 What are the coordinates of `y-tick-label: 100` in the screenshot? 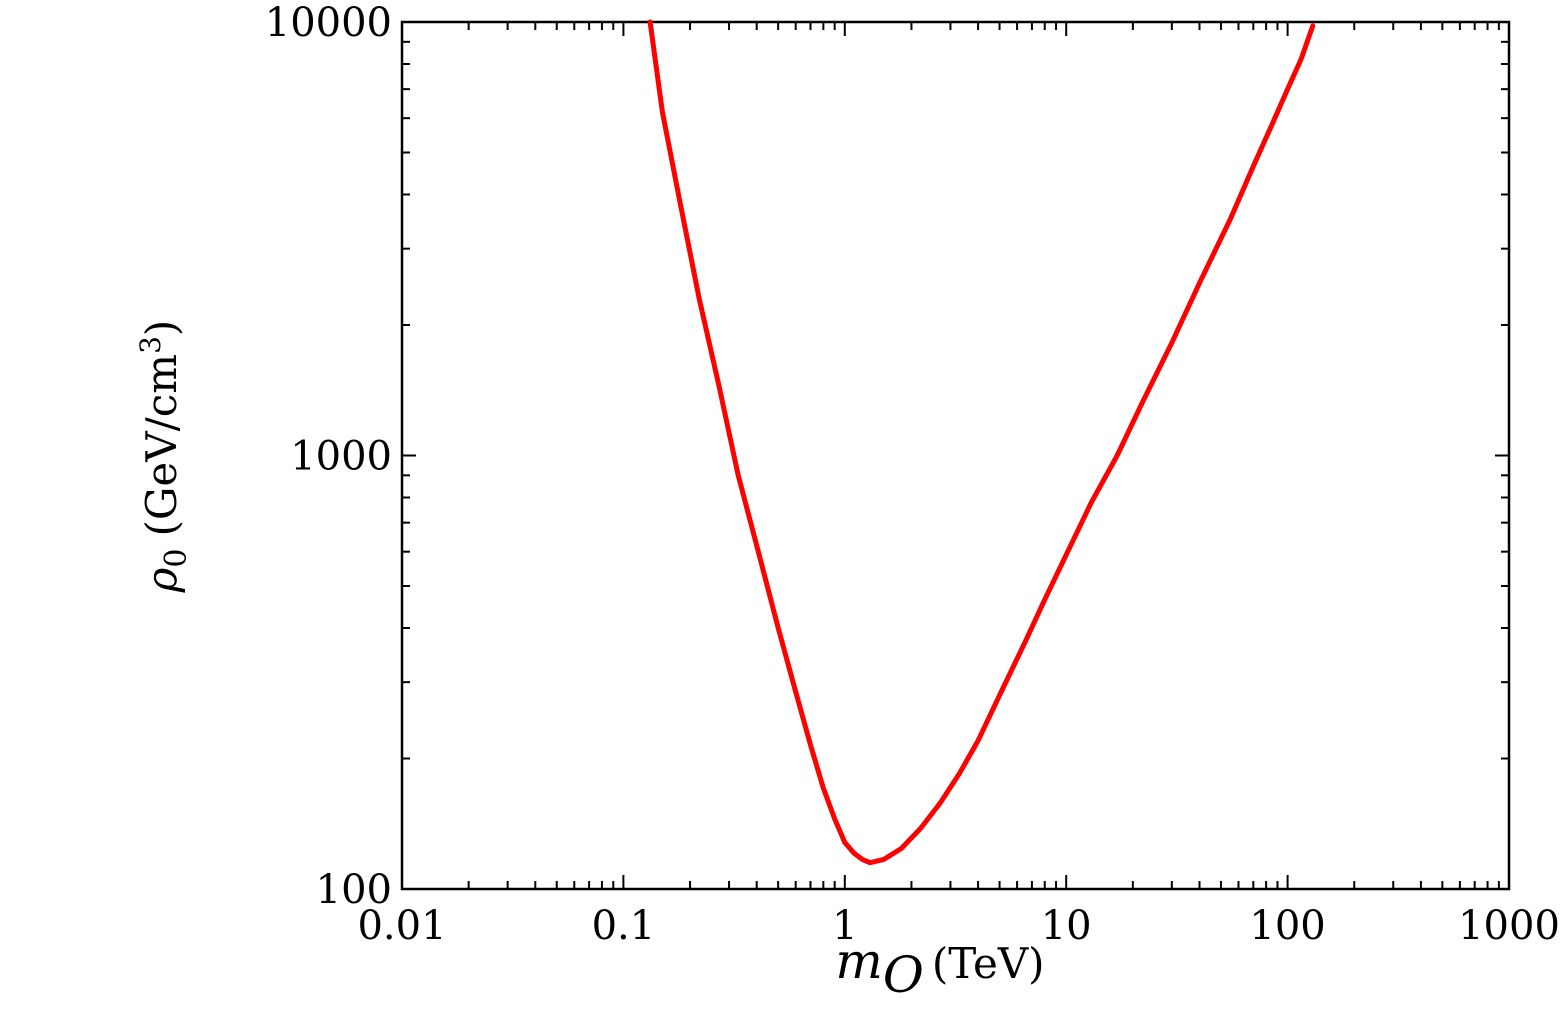 It's located at (354, 890).